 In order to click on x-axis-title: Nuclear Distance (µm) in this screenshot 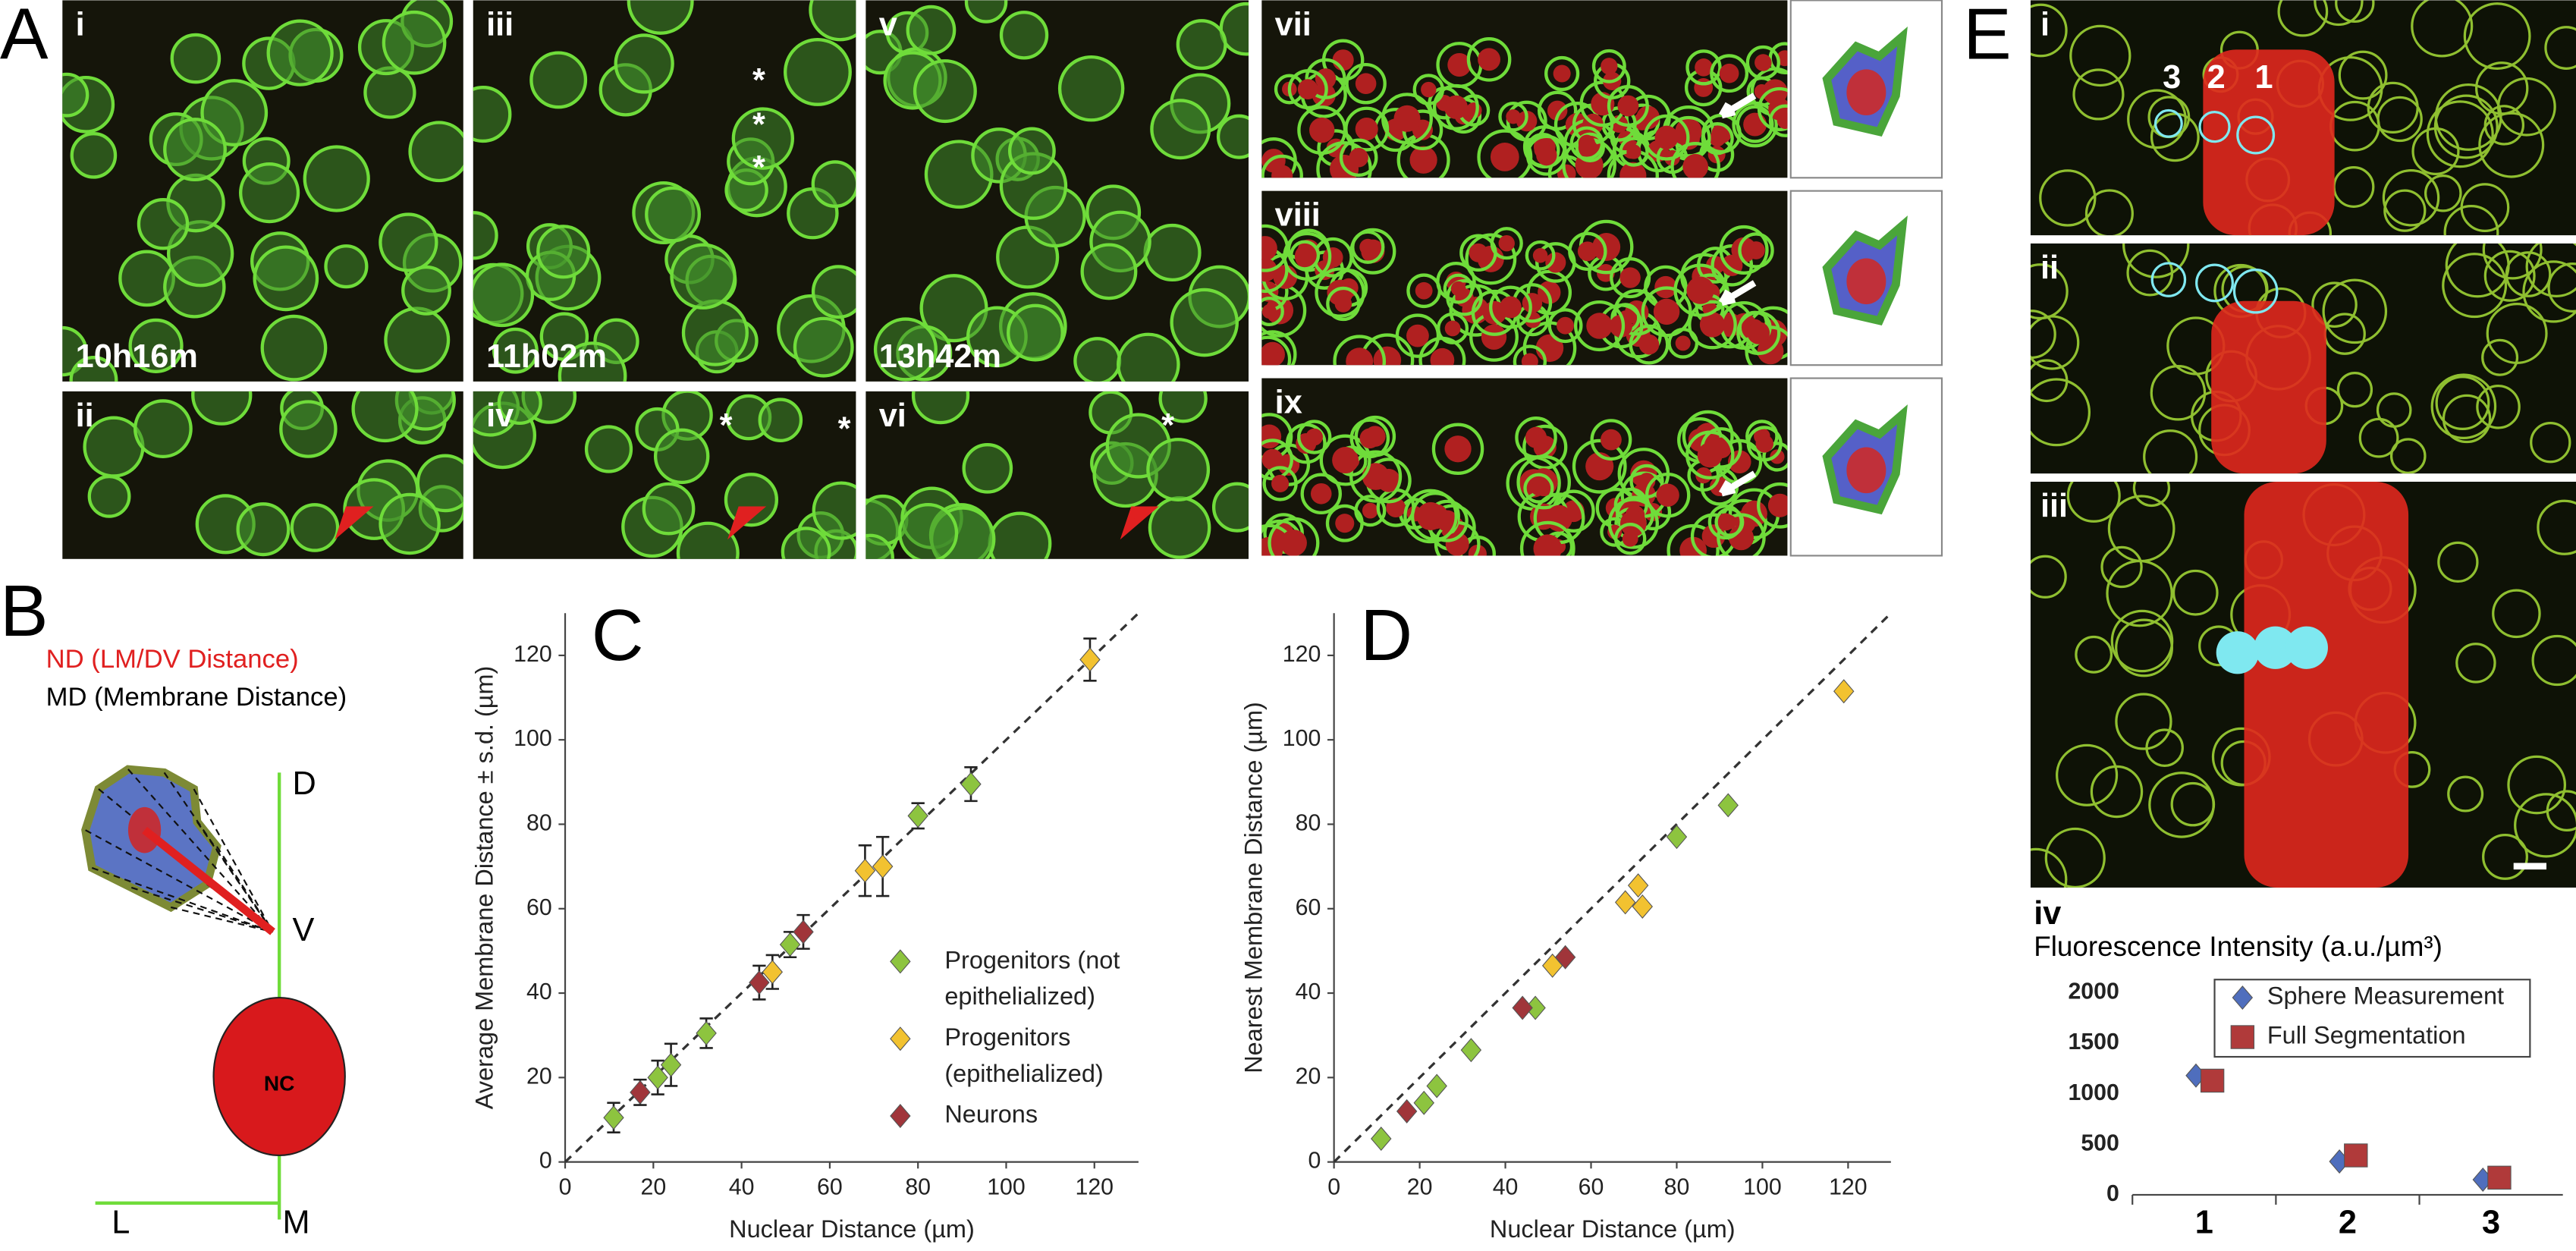, I will do `click(852, 1229)`.